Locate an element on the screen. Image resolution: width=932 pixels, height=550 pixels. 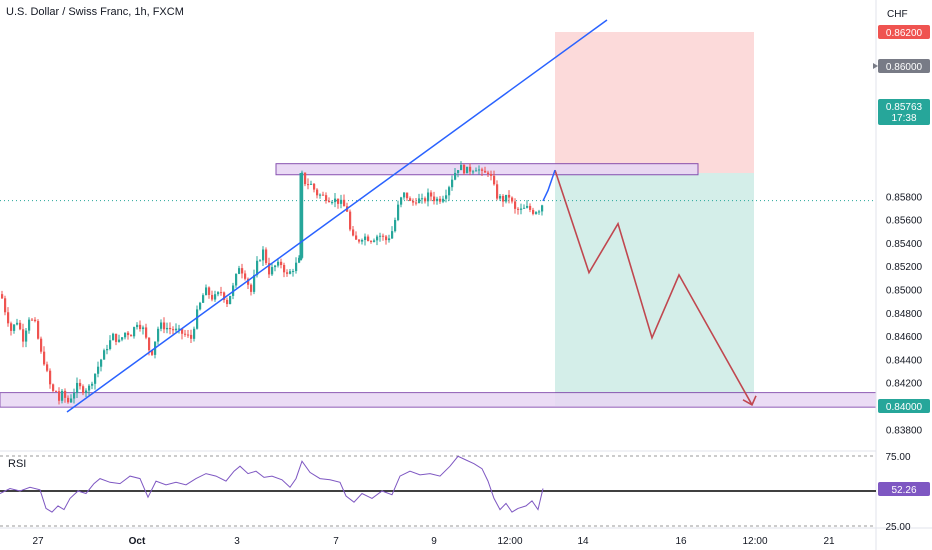
price-tick-label: 0.85200 is located at coordinates (904, 267).